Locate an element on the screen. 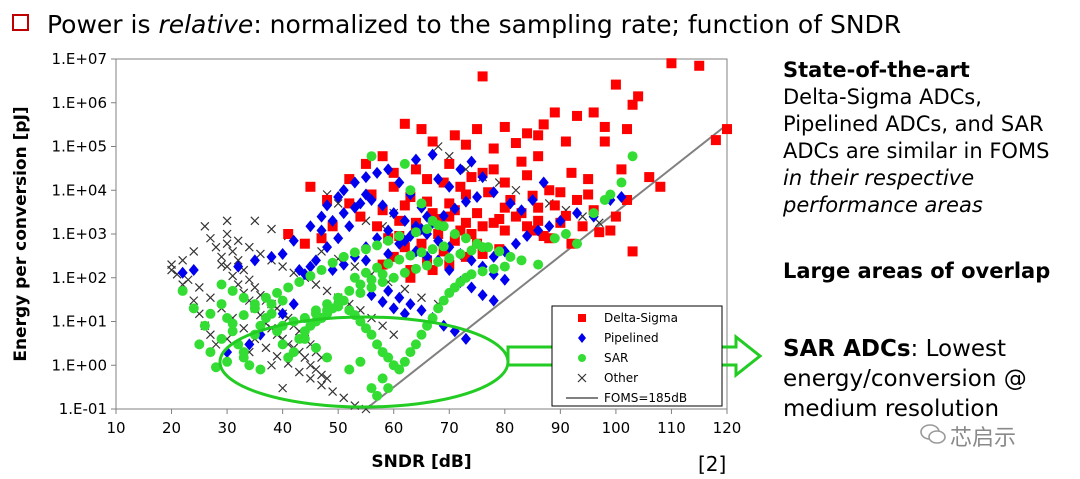 This screenshot has width=1080, height=479. x-tick-label: 120 is located at coordinates (727, 428).